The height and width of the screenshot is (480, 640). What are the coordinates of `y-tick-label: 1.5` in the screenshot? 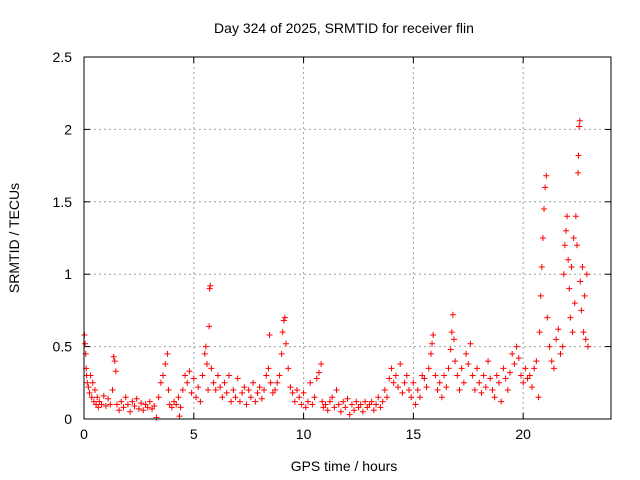 It's located at (63, 202).